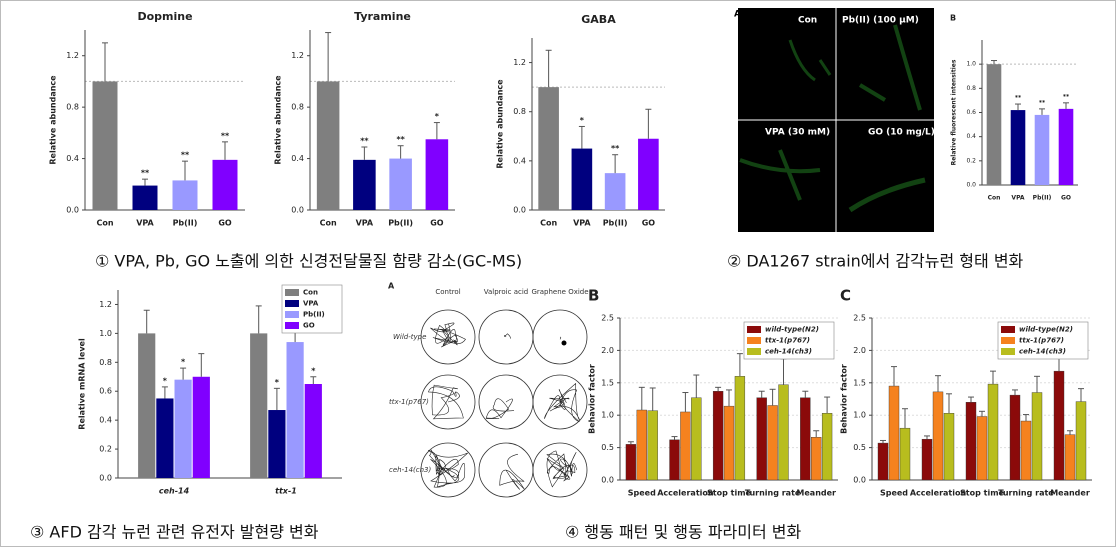 The image size is (1116, 547). Describe the element at coordinates (953, 18) in the screenshot. I see `panel-label: B` at that location.